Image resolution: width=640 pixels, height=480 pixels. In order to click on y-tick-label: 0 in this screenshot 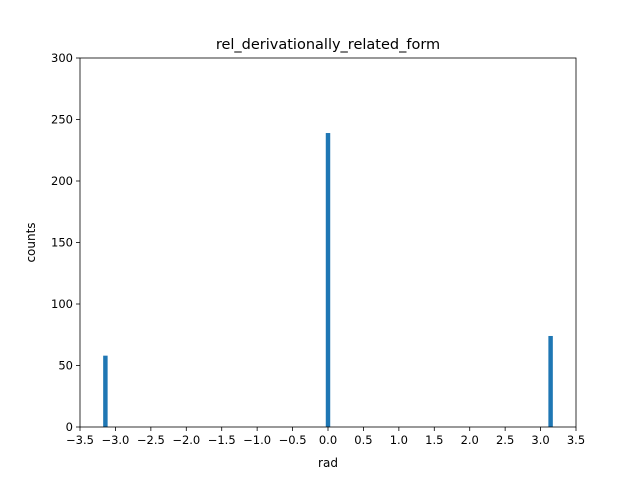, I will do `click(69, 427)`.